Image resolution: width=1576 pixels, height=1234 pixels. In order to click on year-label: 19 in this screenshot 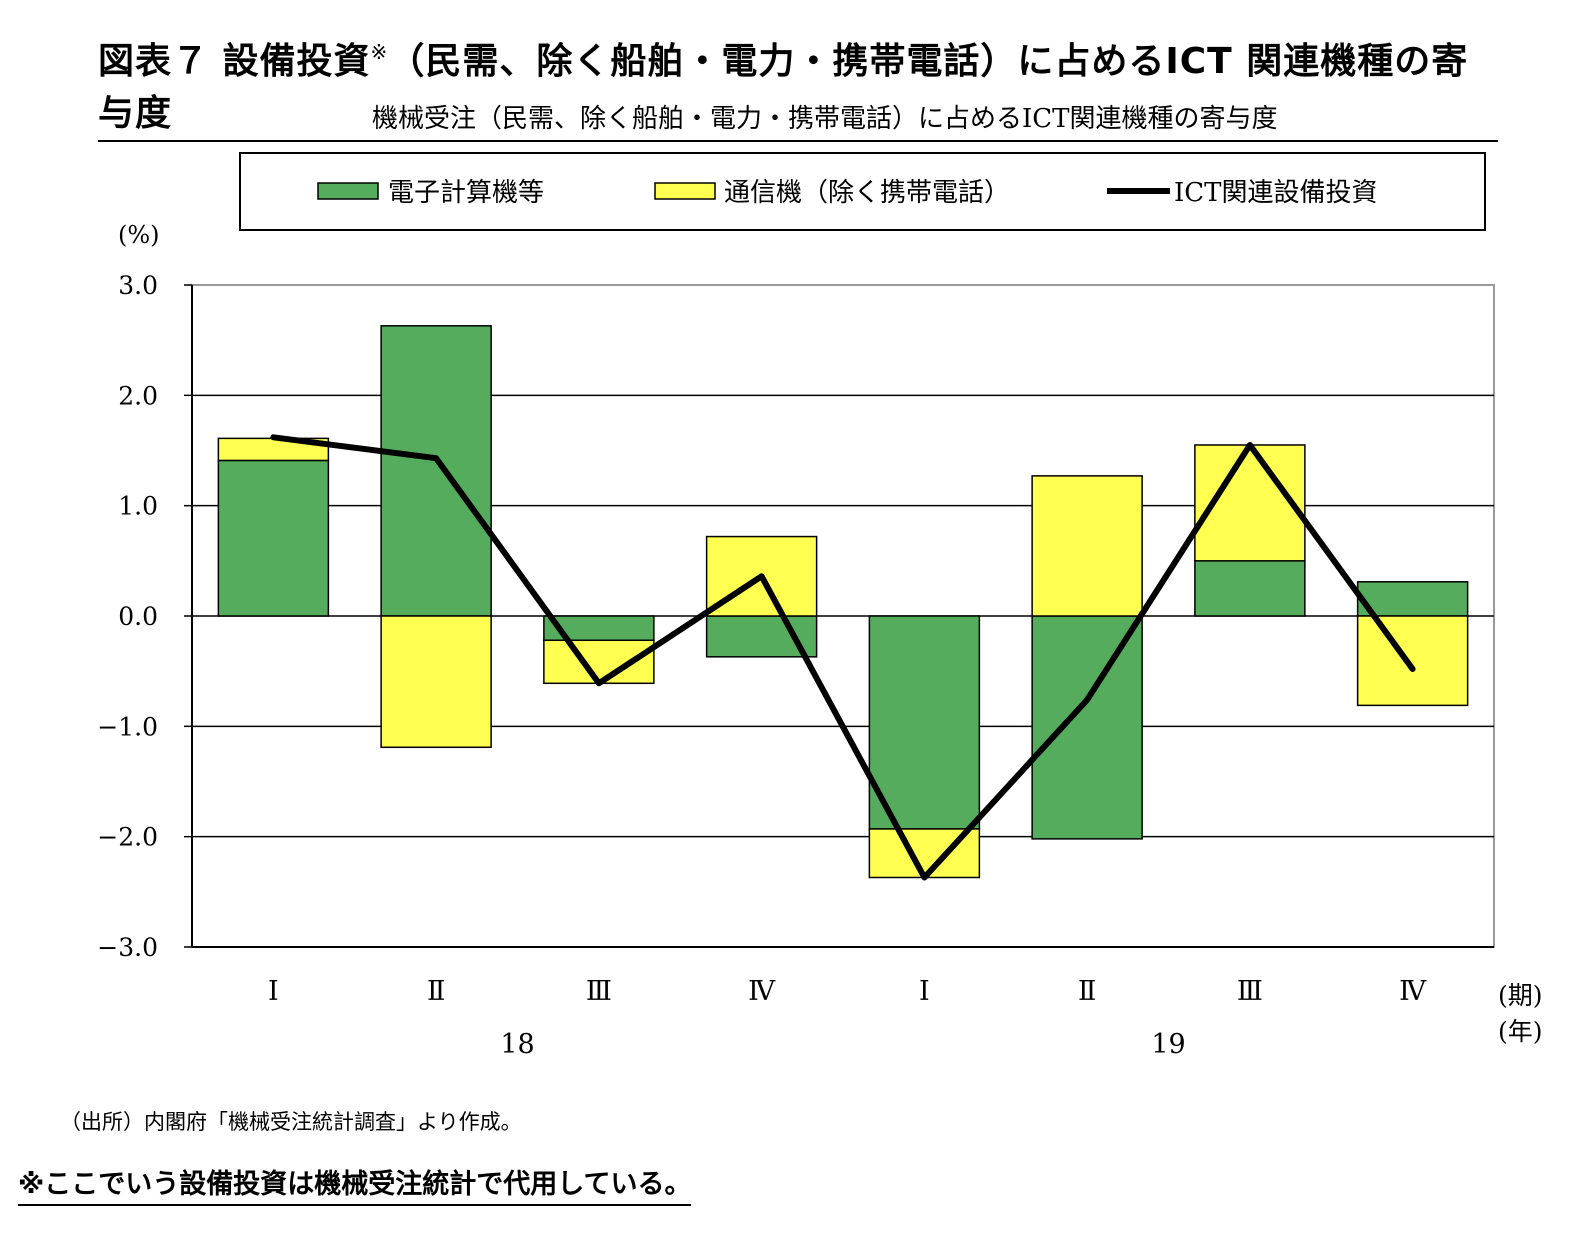, I will do `click(1168, 1044)`.